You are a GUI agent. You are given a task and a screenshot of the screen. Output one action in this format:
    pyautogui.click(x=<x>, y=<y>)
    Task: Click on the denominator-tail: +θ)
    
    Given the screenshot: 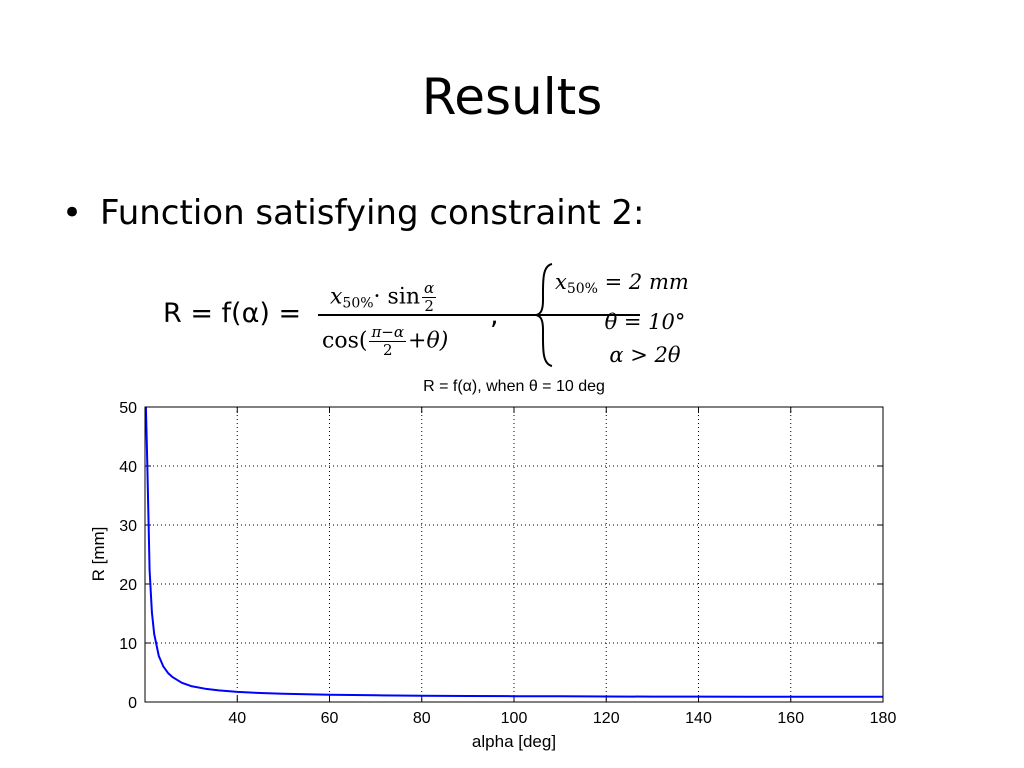 What is the action you would take?
    pyautogui.click(x=428, y=341)
    